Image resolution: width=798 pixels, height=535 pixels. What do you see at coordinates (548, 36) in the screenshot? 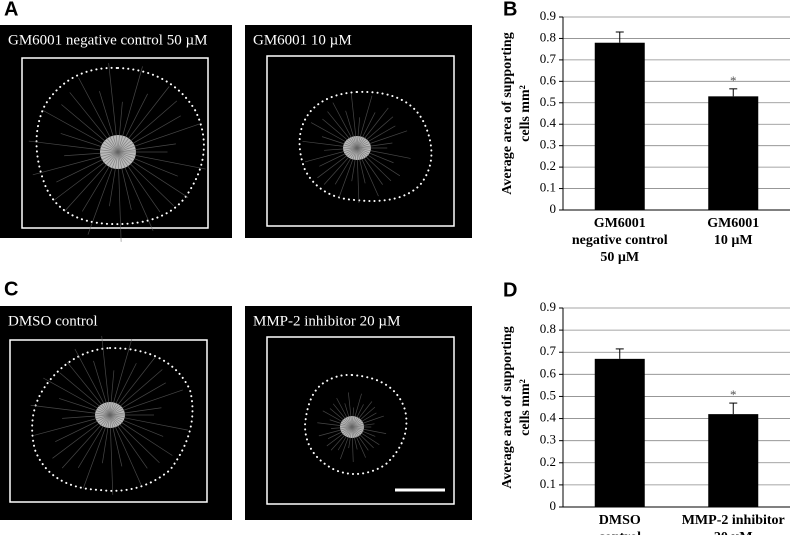
I see `y-tick-label: 0.8` at bounding box center [548, 36].